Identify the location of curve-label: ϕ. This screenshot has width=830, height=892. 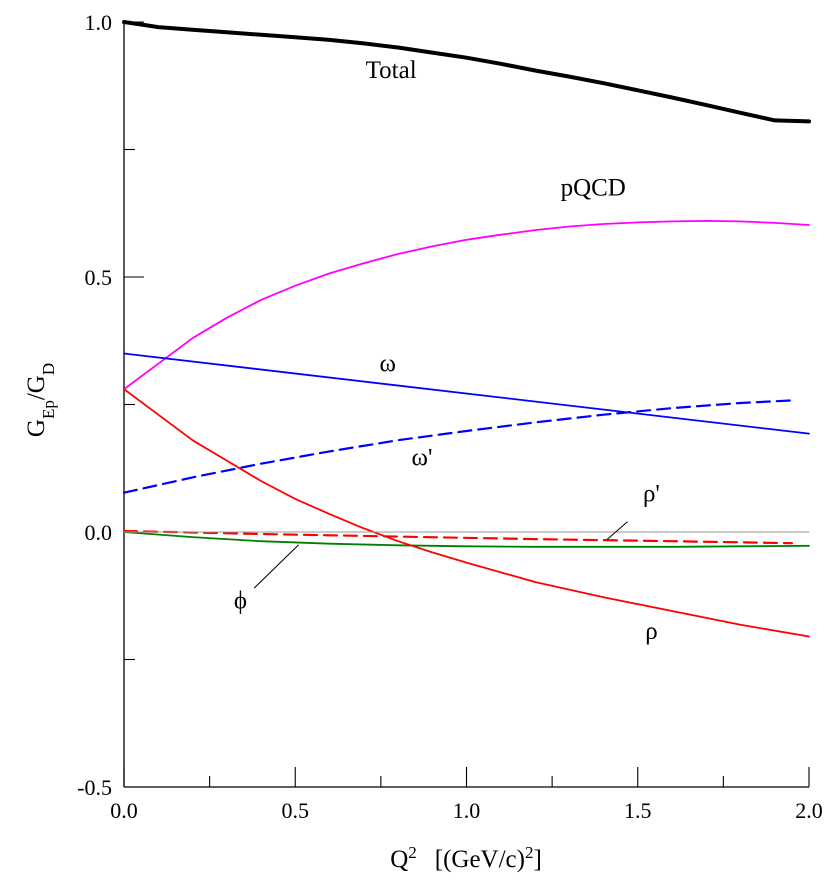
(240, 601).